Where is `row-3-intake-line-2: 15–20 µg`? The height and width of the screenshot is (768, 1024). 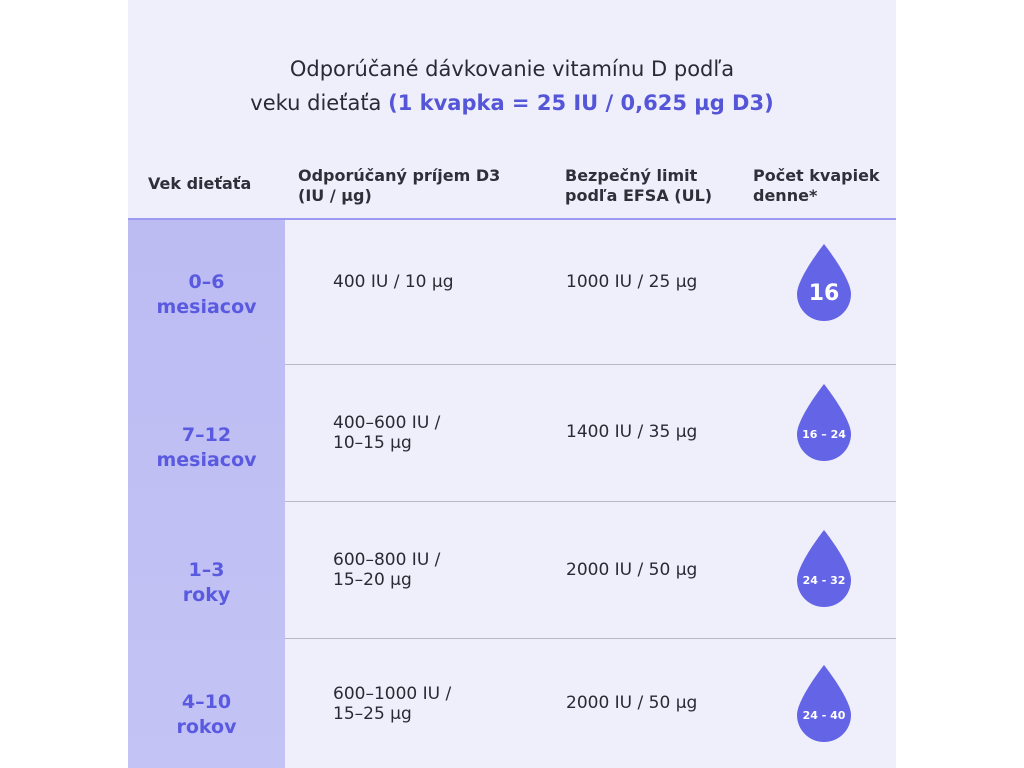 row-3-intake-line-2: 15–20 µg is located at coordinates (372, 580).